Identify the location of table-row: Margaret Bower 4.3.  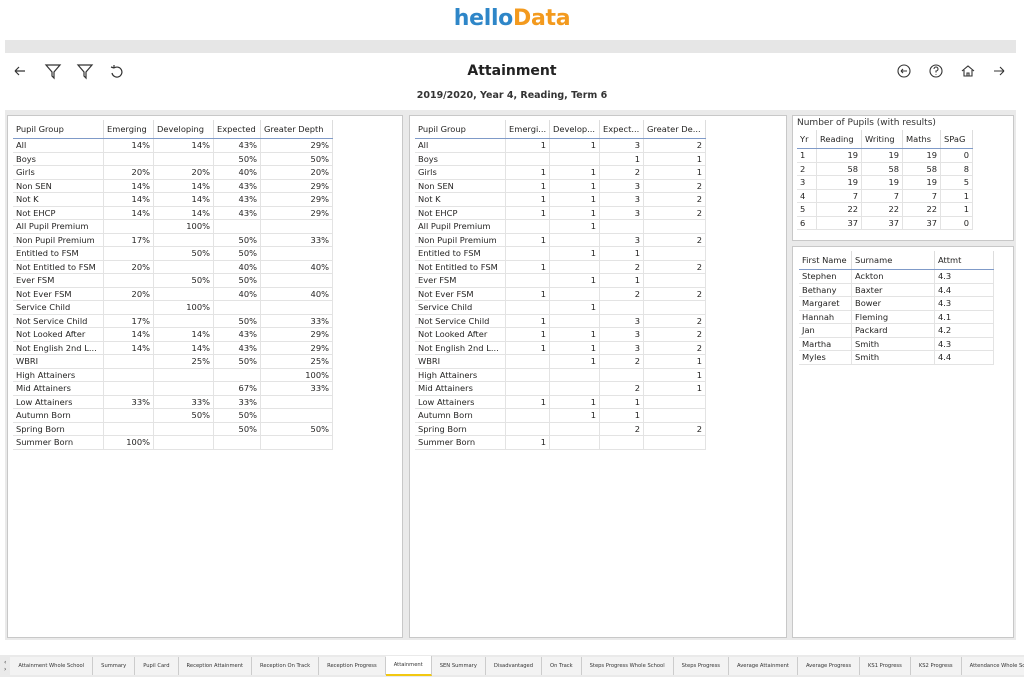
(896, 303).